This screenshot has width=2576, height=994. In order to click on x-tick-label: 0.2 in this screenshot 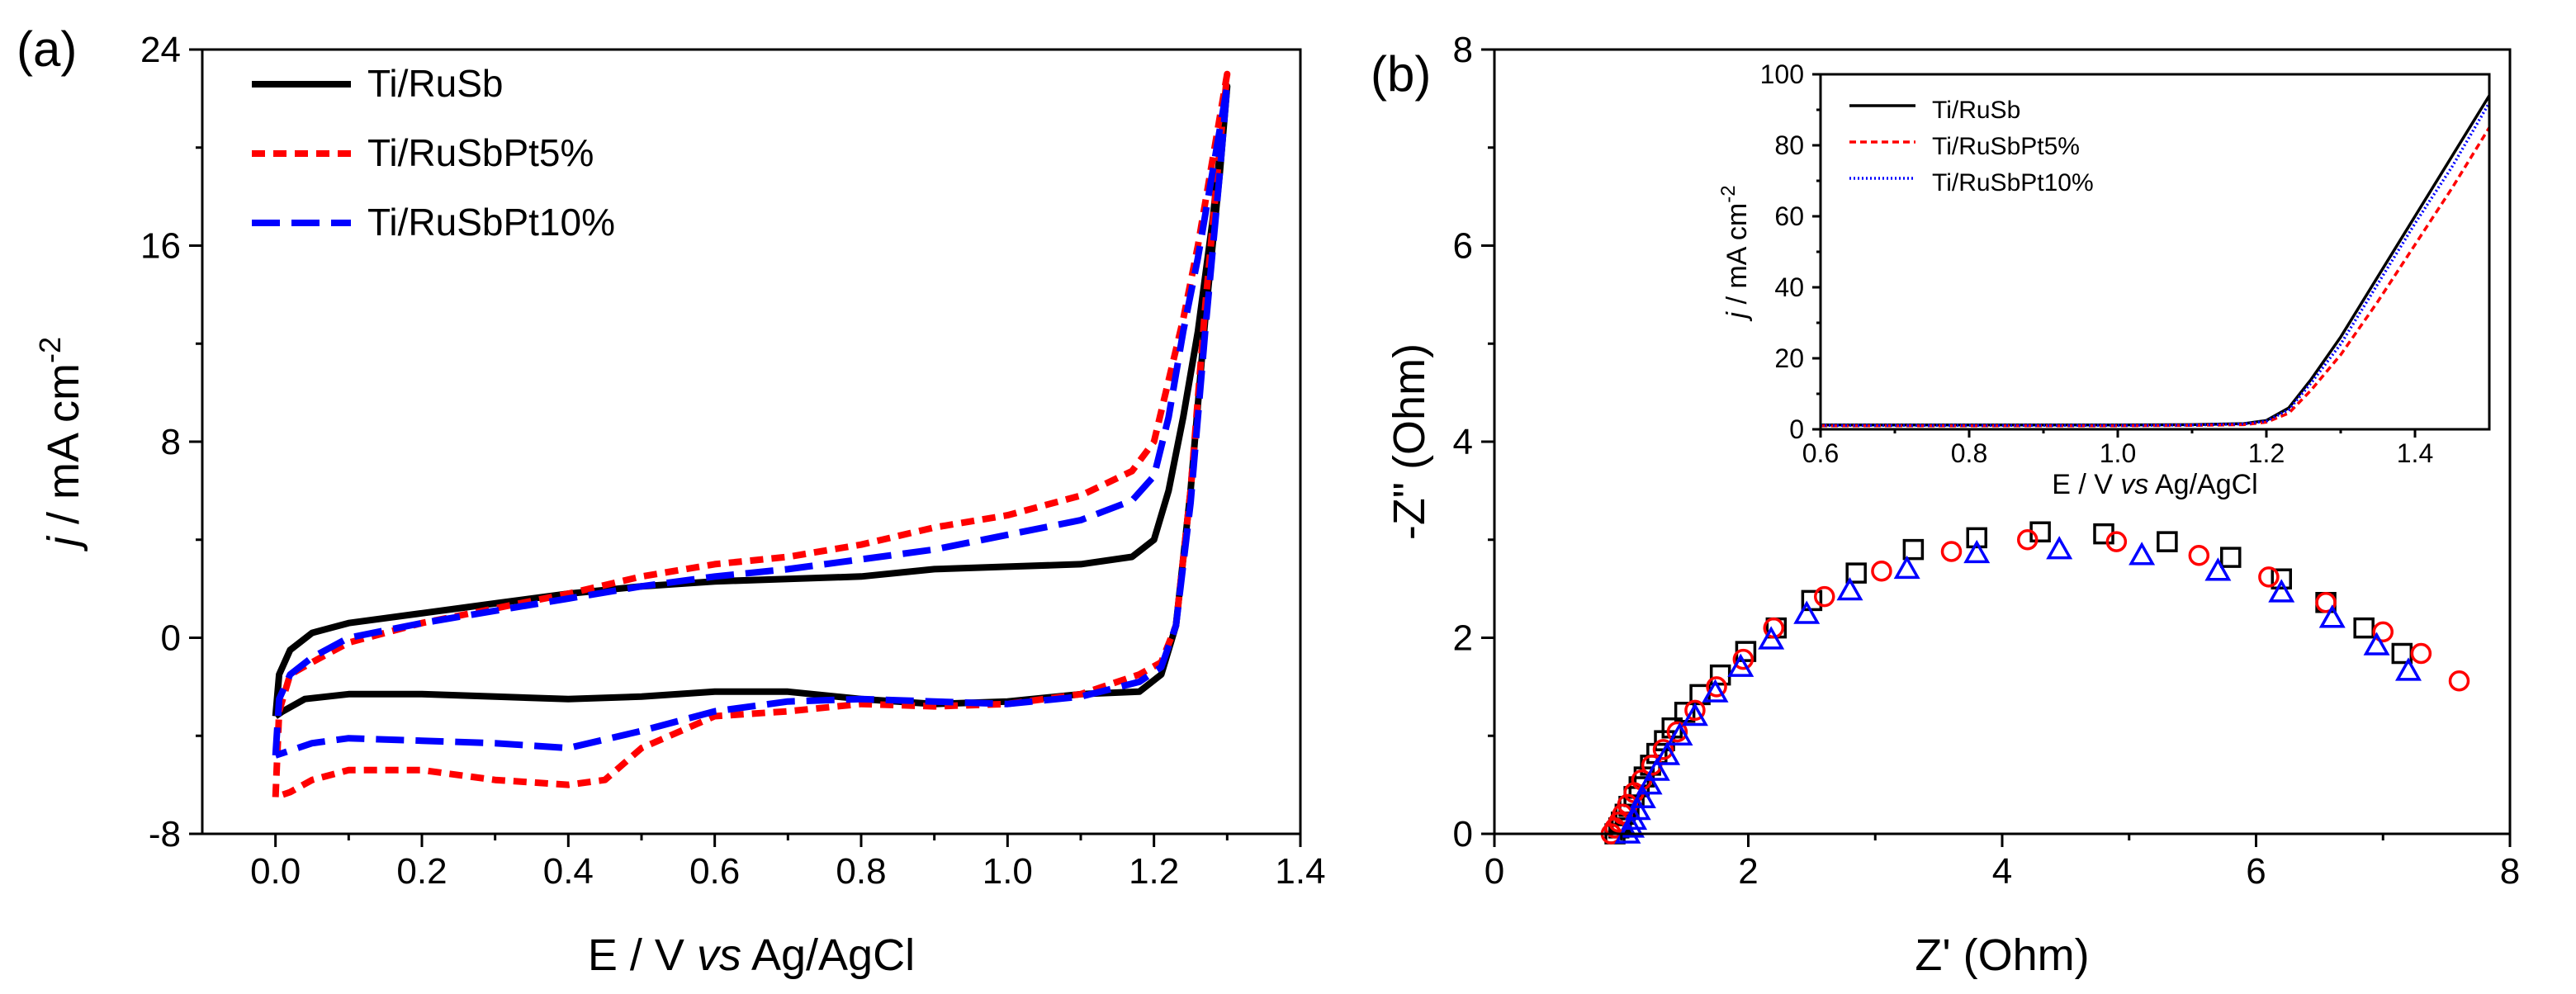, I will do `click(421, 871)`.